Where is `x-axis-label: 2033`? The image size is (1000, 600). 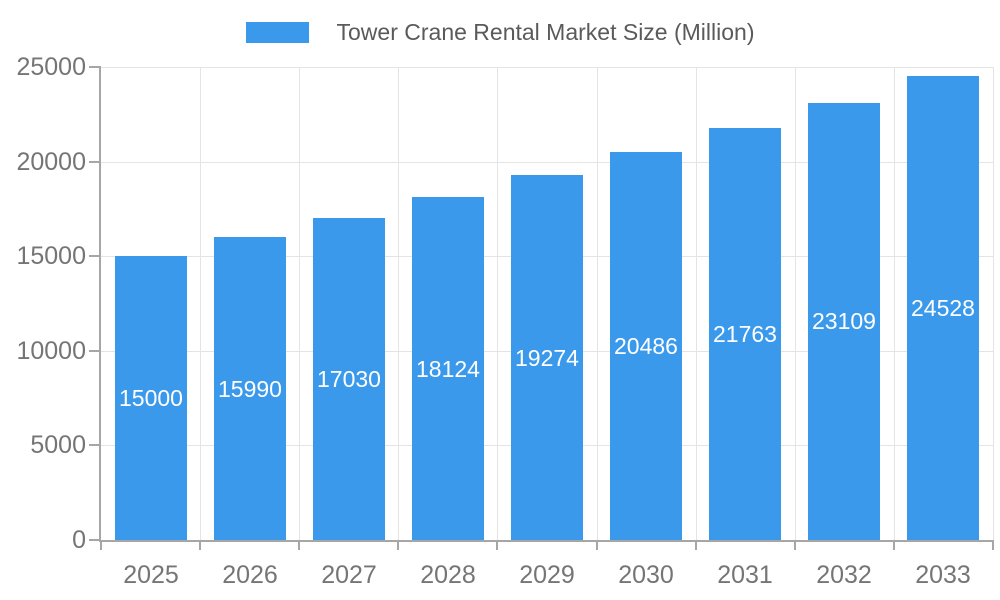 x-axis-label: 2033 is located at coordinates (943, 575).